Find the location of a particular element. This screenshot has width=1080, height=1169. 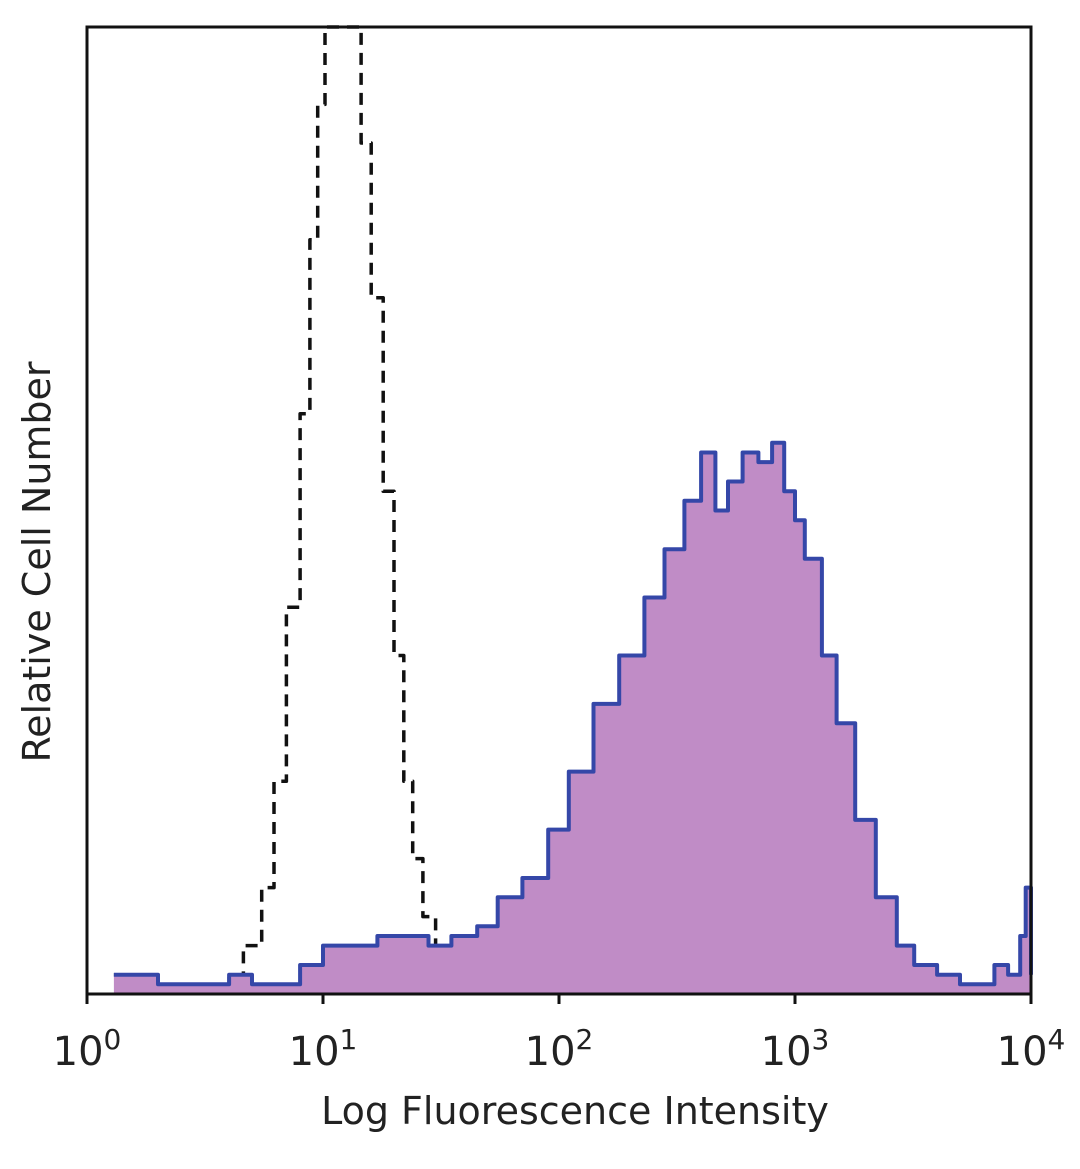

x-tick-layer: 100 101 102 103 104 is located at coordinates (559, 1034).